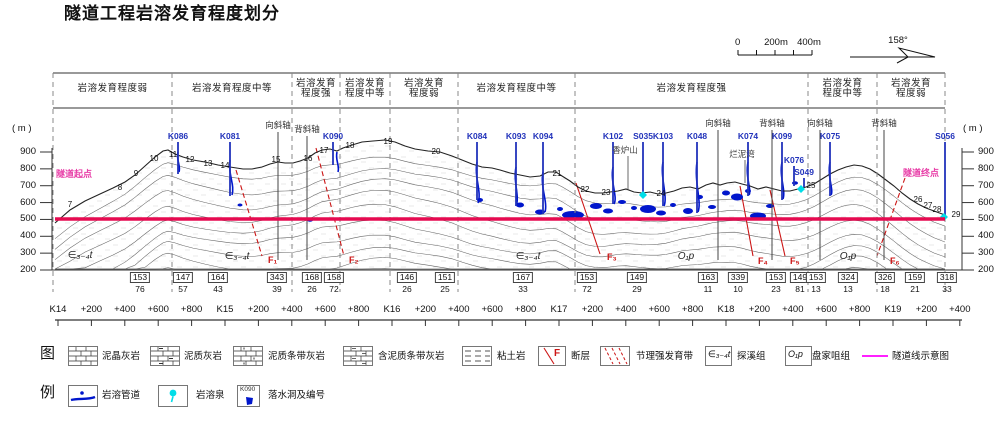 The image size is (1000, 421). What do you see at coordinates (358, 358) in the screenshot?
I see `brick-mixed-legend-icon` at bounding box center [358, 358].